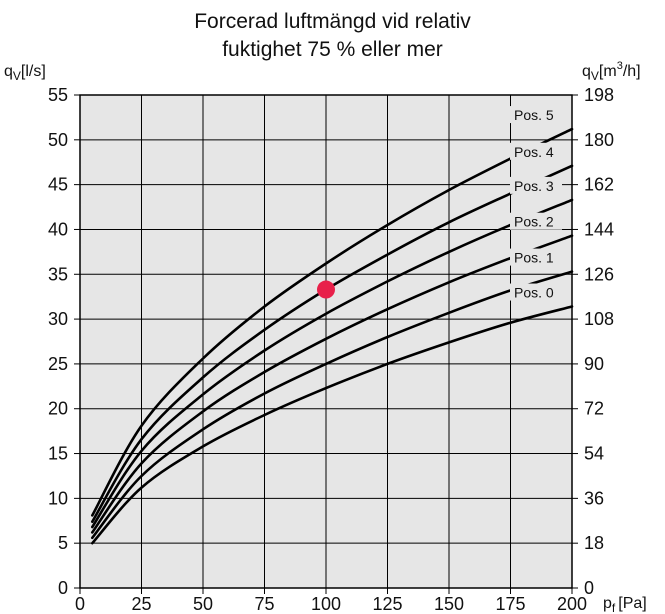 The height and width of the screenshot is (614, 665). What do you see at coordinates (8, 71) in the screenshot?
I see `y-left-symbol: q` at bounding box center [8, 71].